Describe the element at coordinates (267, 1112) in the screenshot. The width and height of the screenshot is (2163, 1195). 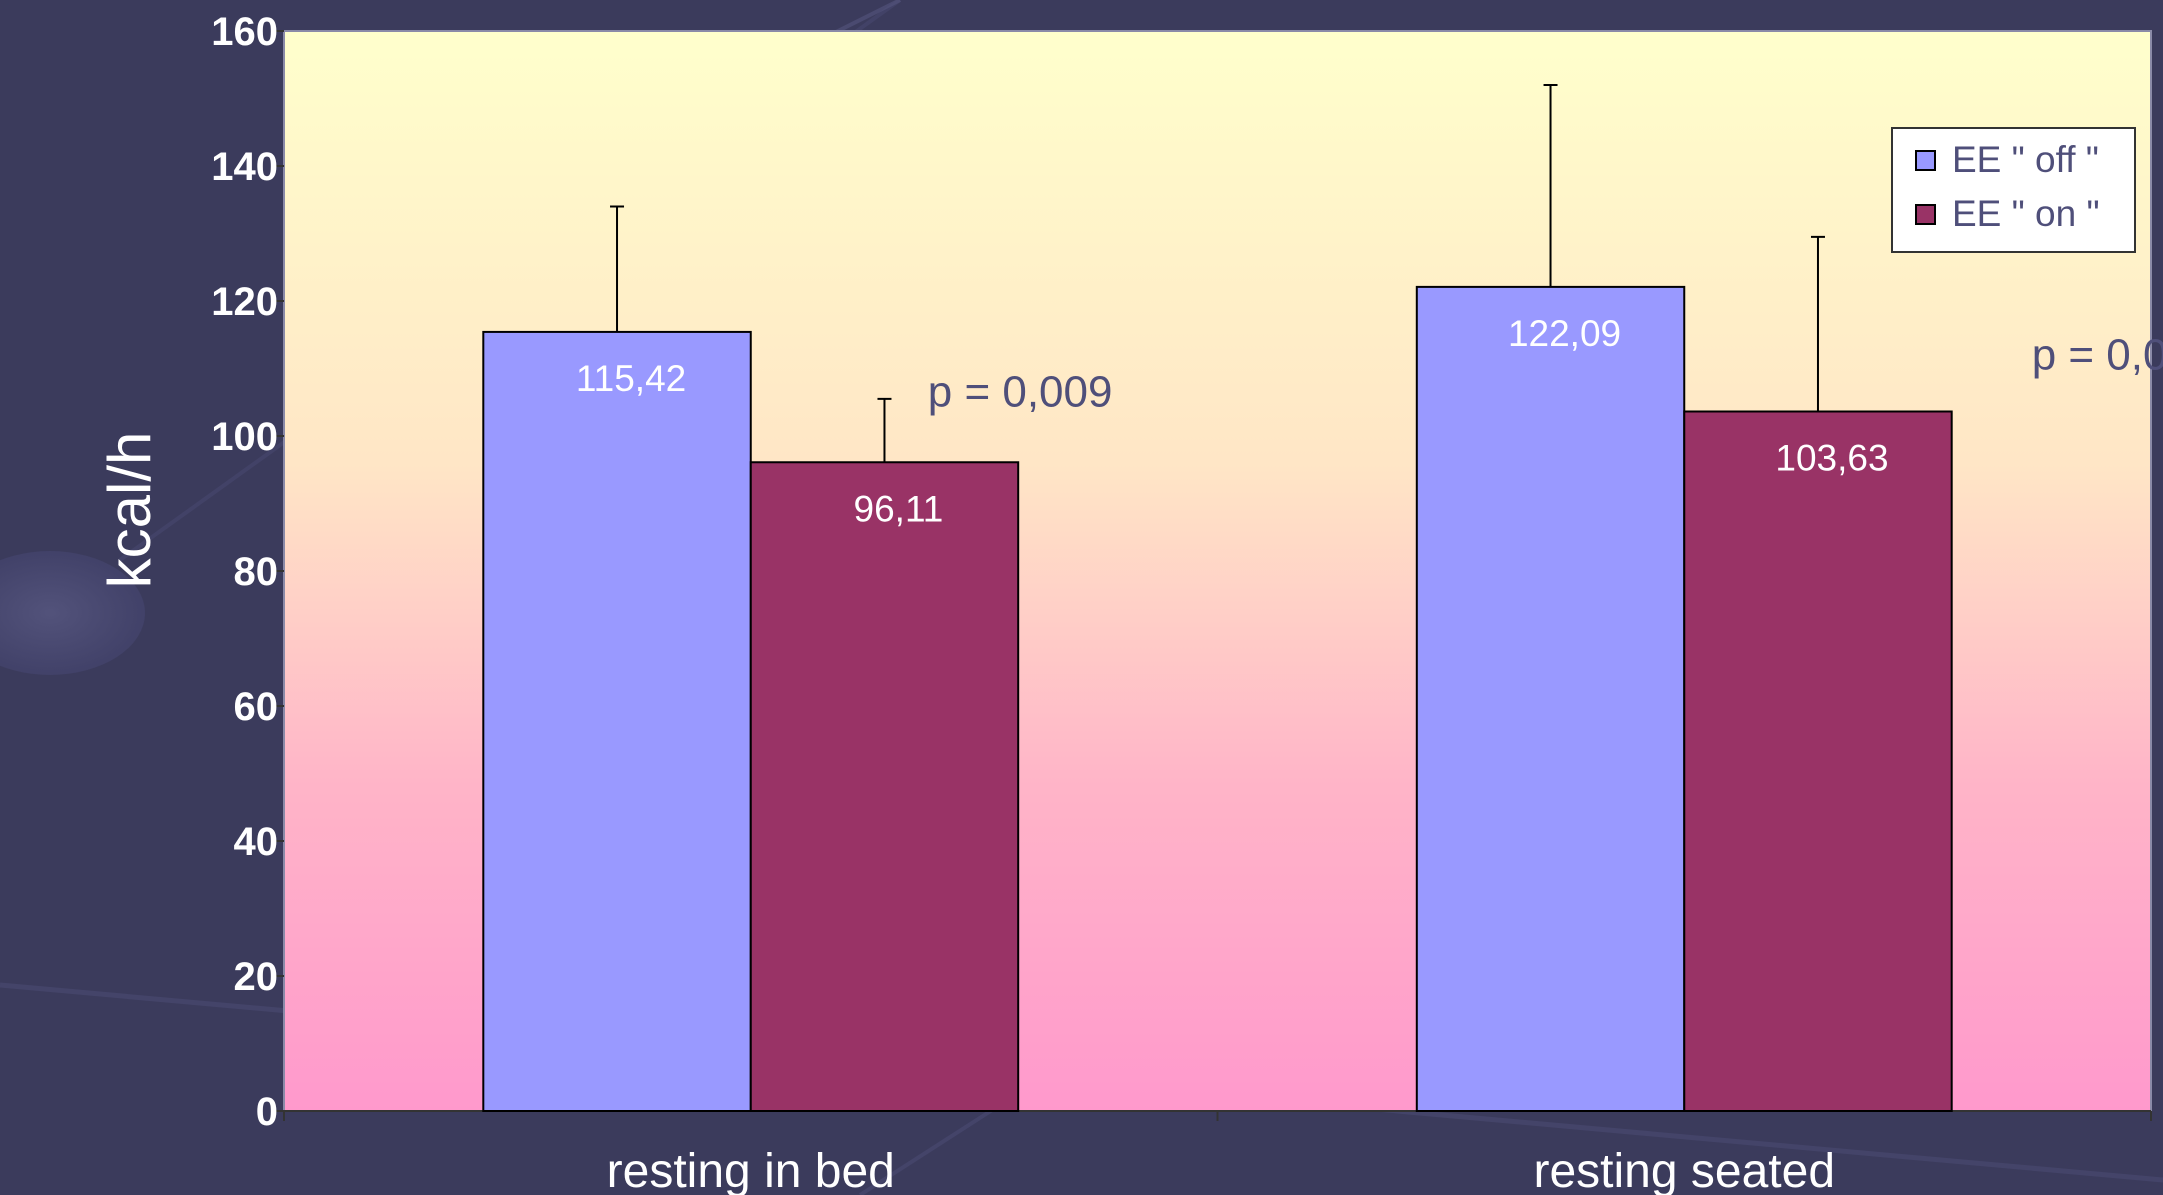
I see `y-tick-label: 0` at that location.